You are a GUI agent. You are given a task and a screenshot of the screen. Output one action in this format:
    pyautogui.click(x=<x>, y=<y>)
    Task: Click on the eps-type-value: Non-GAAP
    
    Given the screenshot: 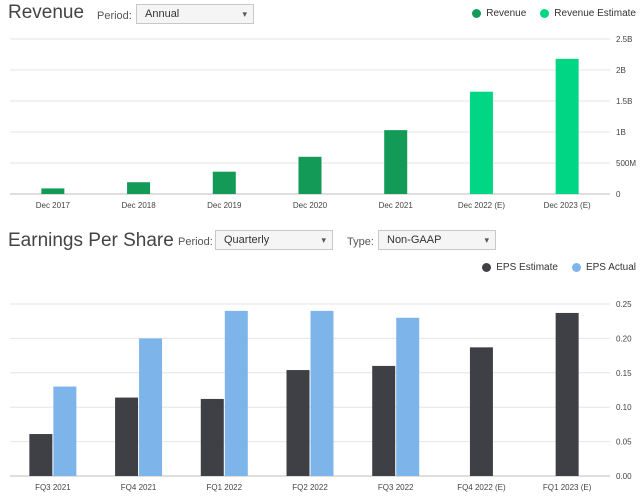 What is the action you would take?
    pyautogui.click(x=414, y=240)
    